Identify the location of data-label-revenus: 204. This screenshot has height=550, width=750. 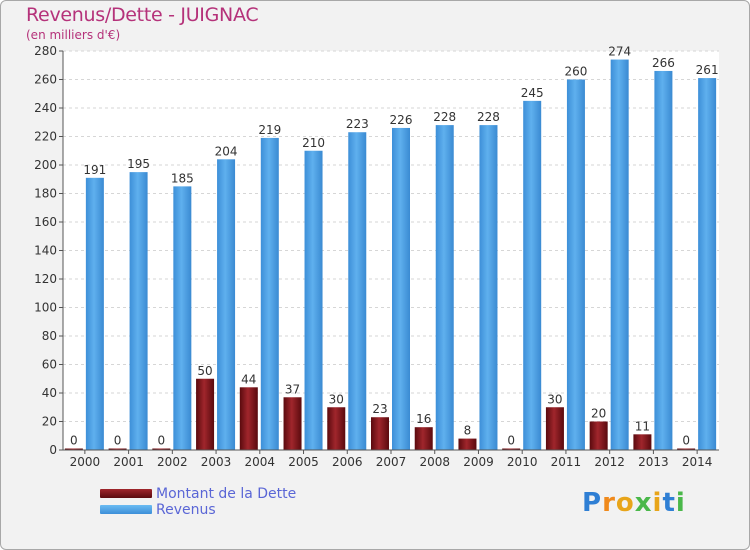
(226, 151).